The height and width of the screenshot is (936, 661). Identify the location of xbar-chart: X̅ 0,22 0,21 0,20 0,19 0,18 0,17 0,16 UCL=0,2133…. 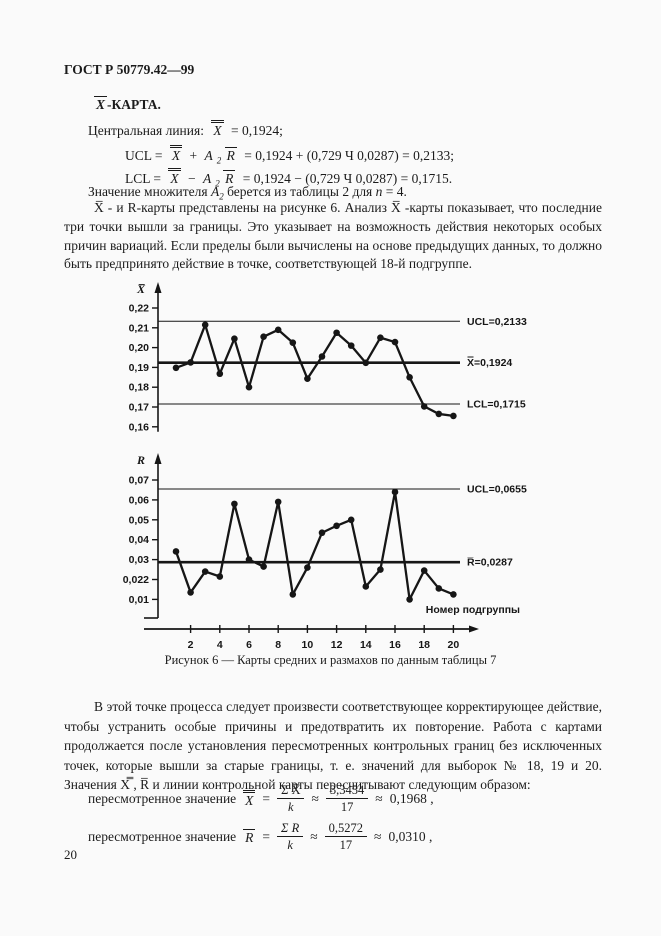
(328, 357).